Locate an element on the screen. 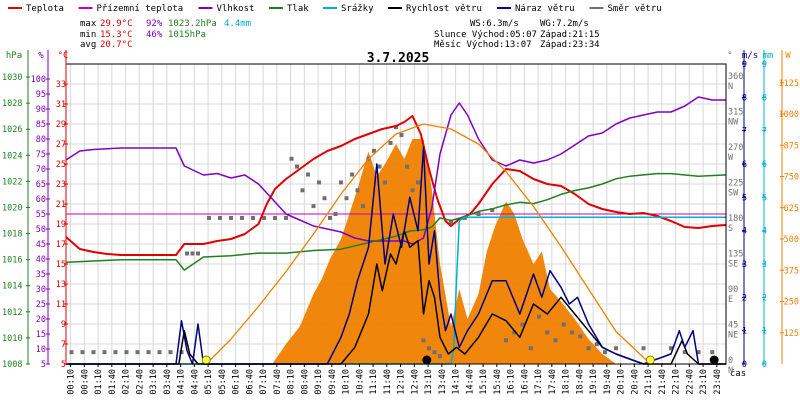 The width and height of the screenshot is (800, 400). humidity-tick-label: 55 is located at coordinates (41, 215).